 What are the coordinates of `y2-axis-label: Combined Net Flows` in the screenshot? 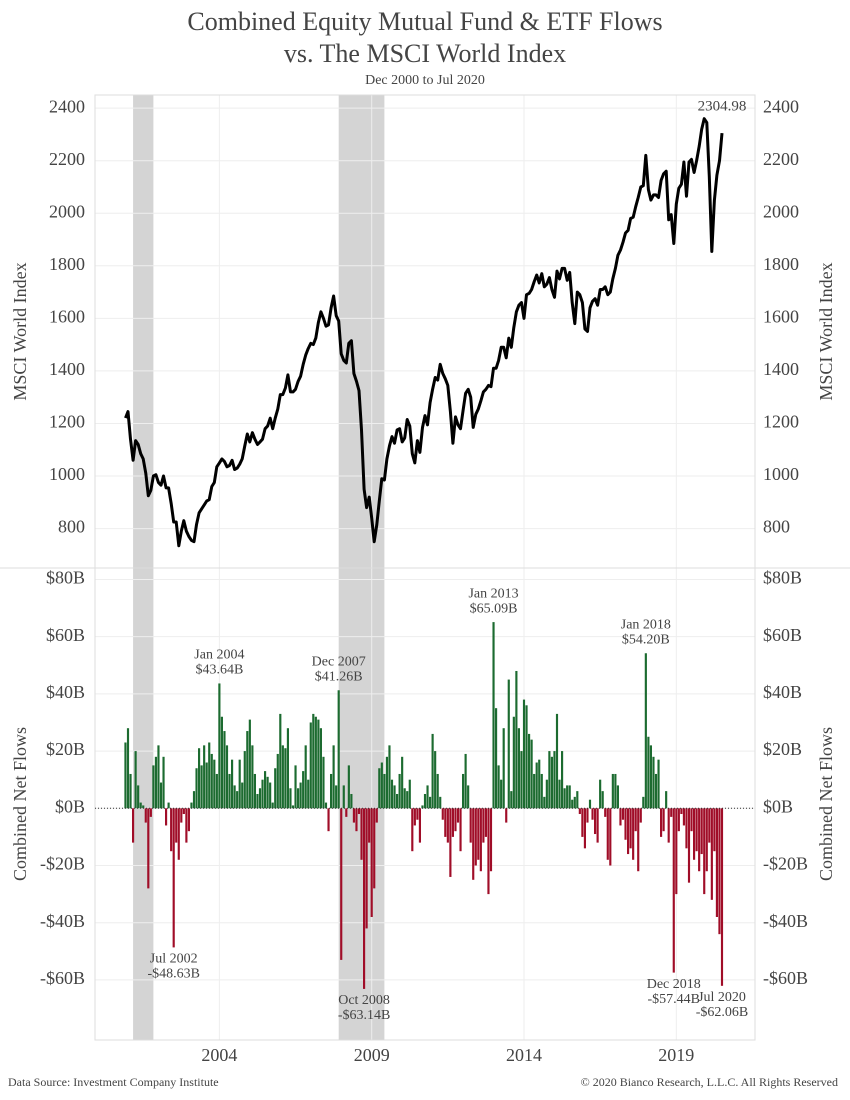 It's located at (826, 804).